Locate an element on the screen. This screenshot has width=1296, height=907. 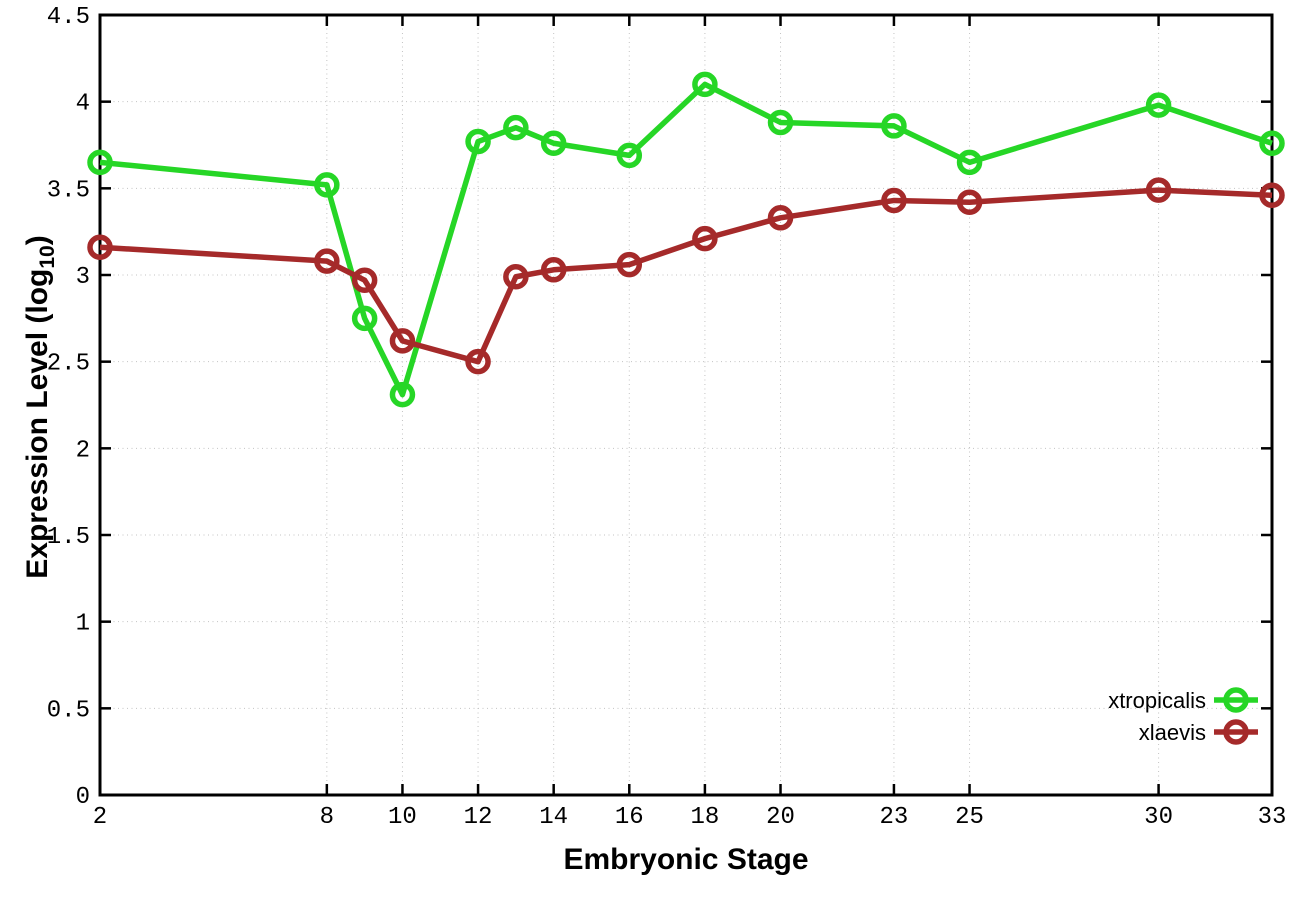
x-tick-label: 18 is located at coordinates (704, 817).